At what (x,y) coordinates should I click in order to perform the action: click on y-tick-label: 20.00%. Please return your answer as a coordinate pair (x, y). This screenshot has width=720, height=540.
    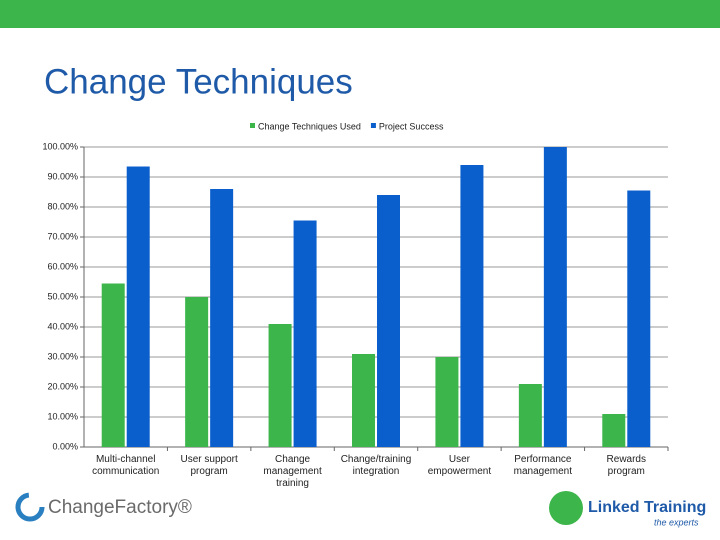
    Looking at the image, I should click on (62, 386).